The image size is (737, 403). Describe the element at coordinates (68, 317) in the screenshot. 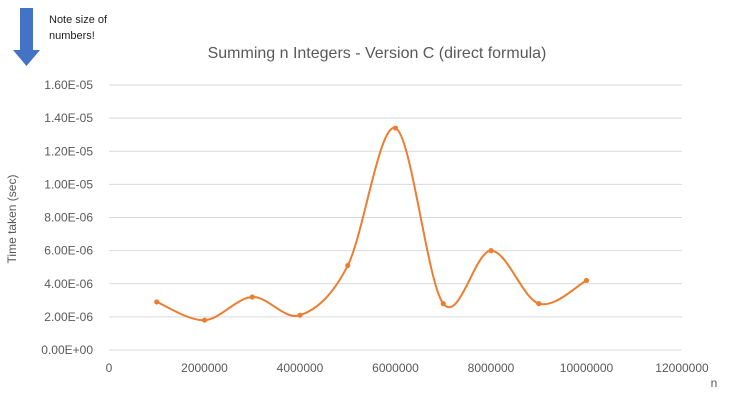

I see `y-tick-label-1: 2.00E-06` at that location.